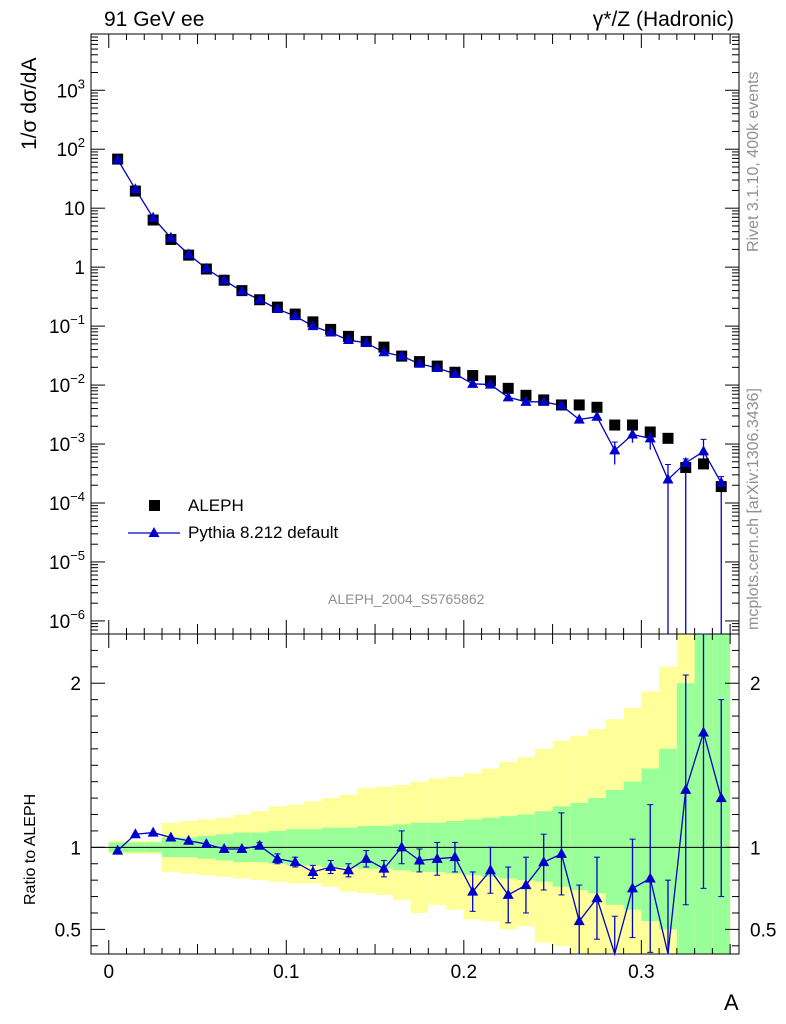 The height and width of the screenshot is (1024, 786). I want to click on x-tick-label: 0, so click(108, 972).